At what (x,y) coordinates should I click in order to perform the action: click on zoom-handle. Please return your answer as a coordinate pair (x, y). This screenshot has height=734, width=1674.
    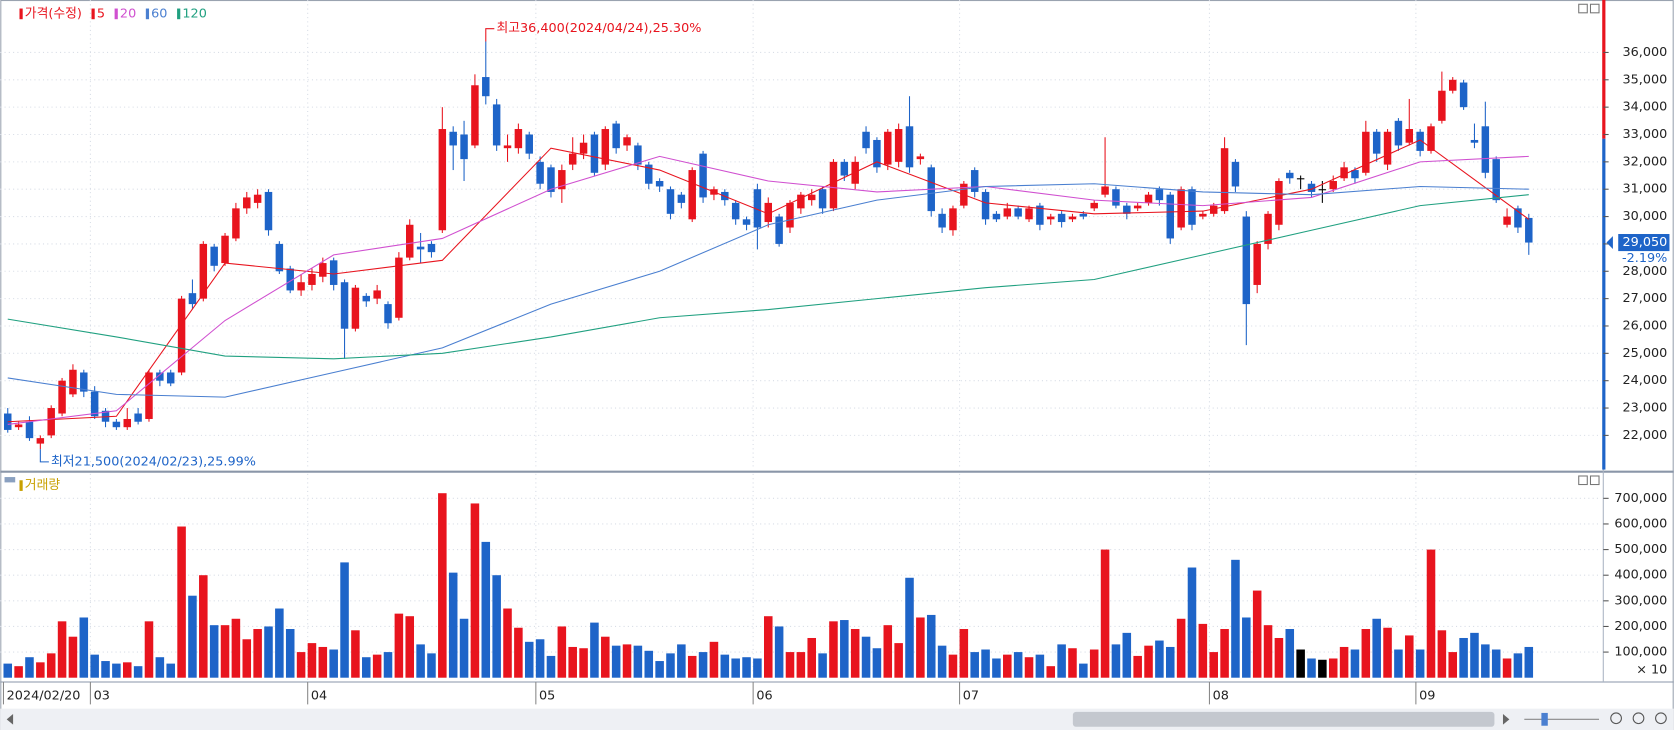
    Looking at the image, I should click on (1544, 719).